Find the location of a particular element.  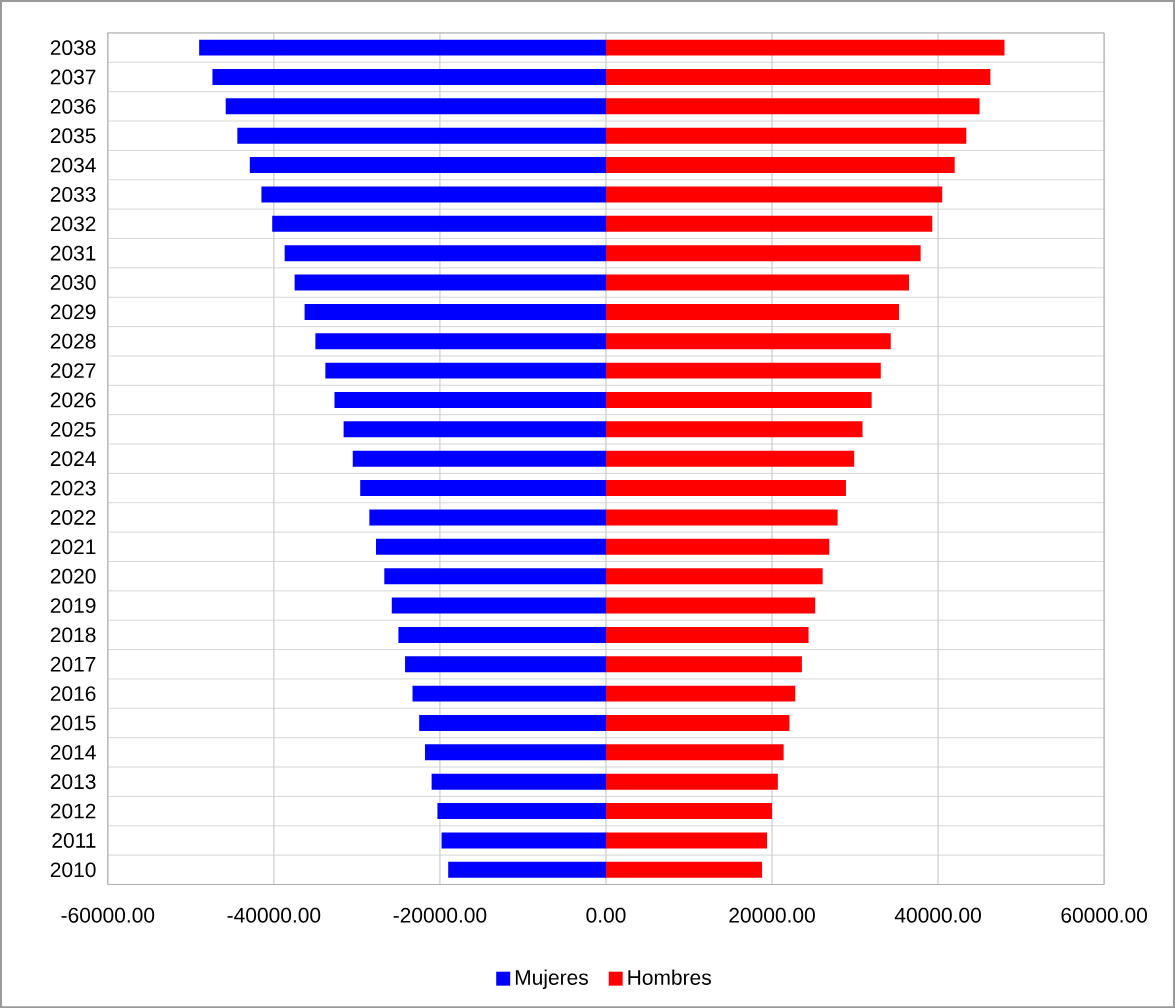

y-tick-label: 2010 is located at coordinates (73, 870).